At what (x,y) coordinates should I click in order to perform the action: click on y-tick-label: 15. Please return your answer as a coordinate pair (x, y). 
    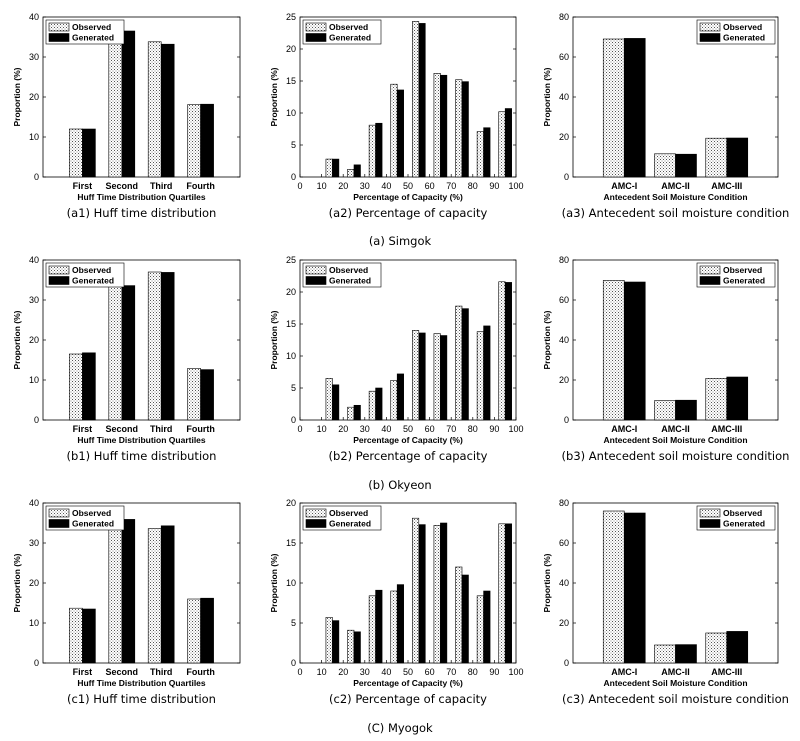
    Looking at the image, I should click on (291, 81).